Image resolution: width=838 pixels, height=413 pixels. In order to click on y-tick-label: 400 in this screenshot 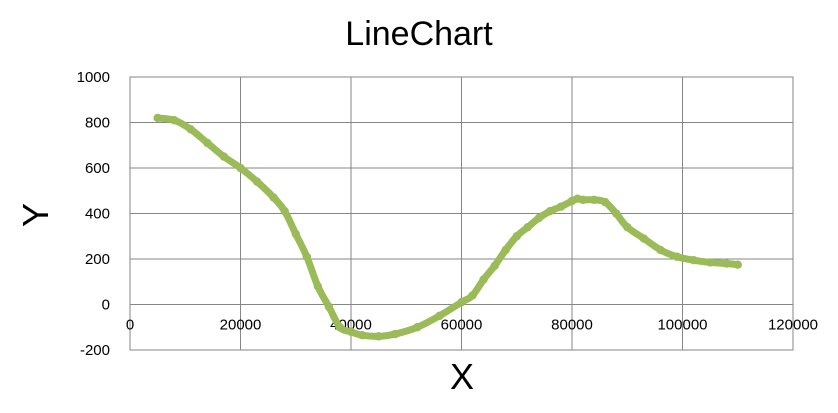, I will do `click(97, 214)`.